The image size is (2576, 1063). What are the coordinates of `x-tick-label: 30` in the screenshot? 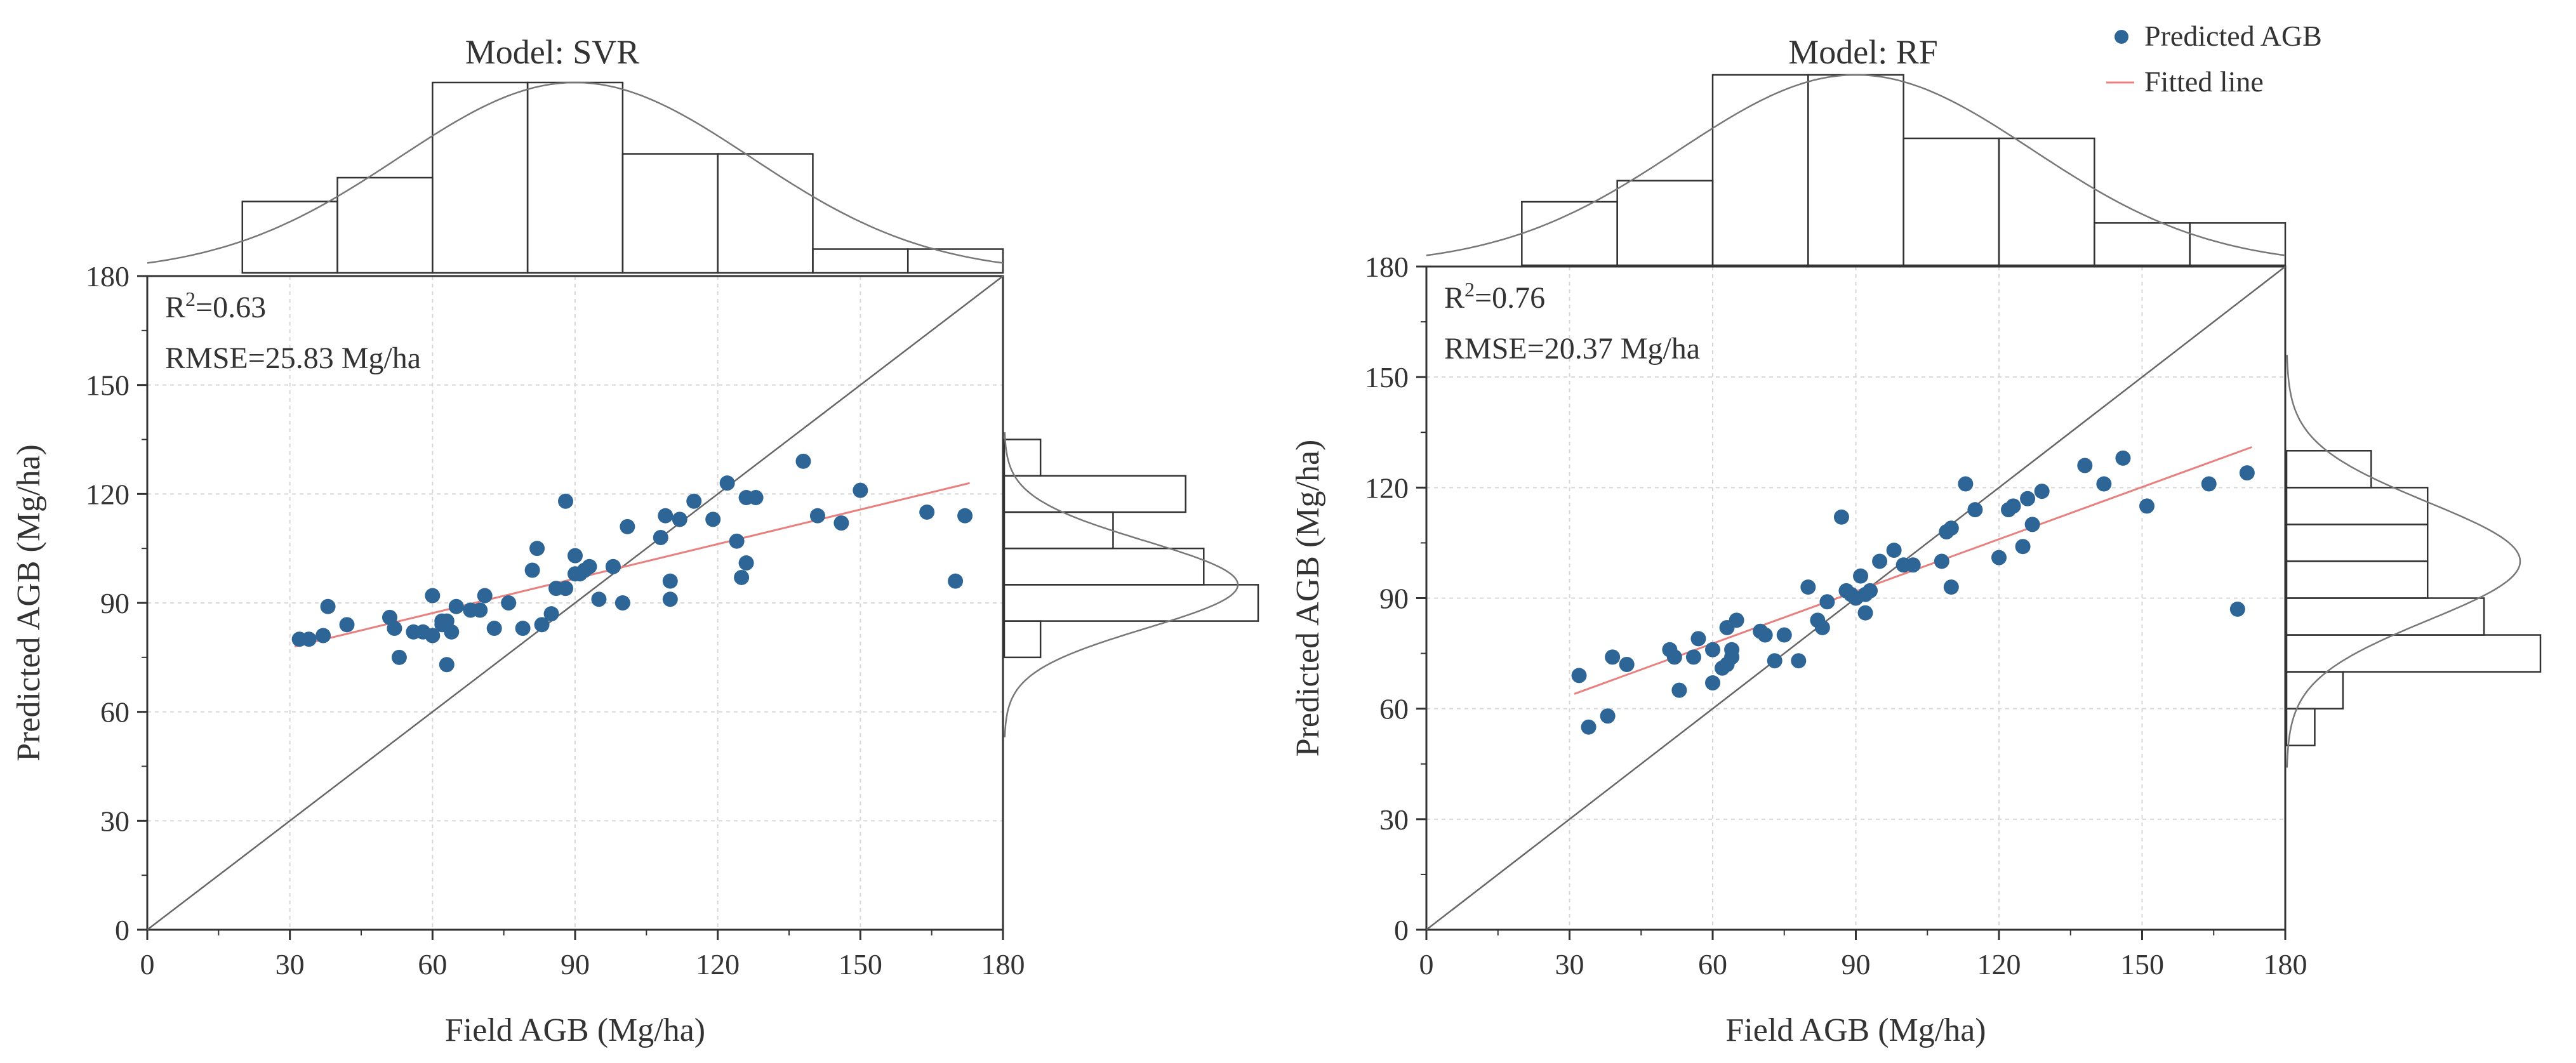 It's located at (1569, 964).